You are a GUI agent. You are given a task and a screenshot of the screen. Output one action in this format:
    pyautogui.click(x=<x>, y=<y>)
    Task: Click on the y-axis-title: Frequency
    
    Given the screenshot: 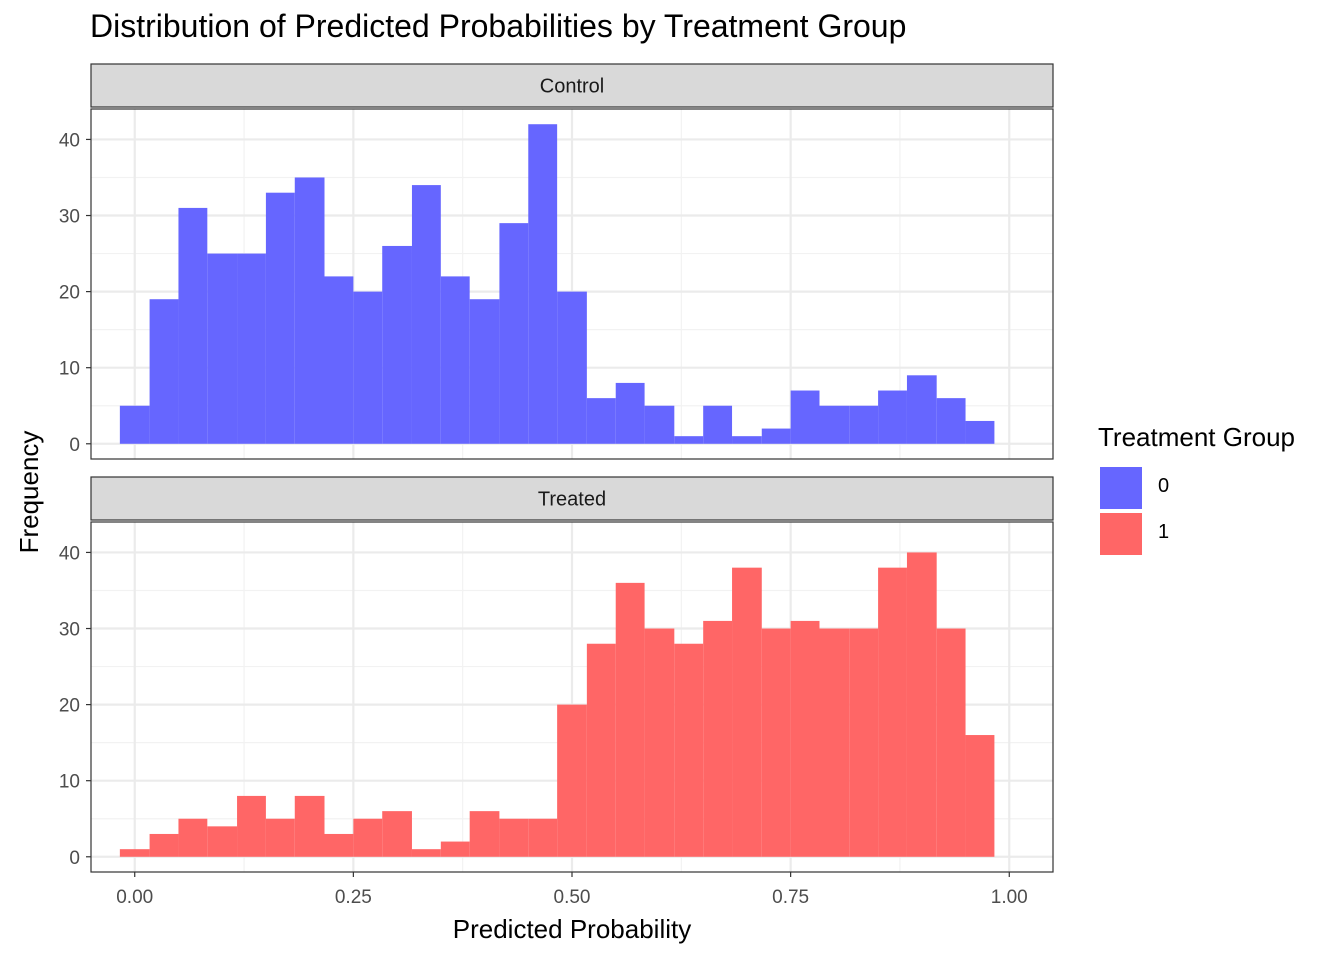 What is the action you would take?
    pyautogui.click(x=29, y=492)
    